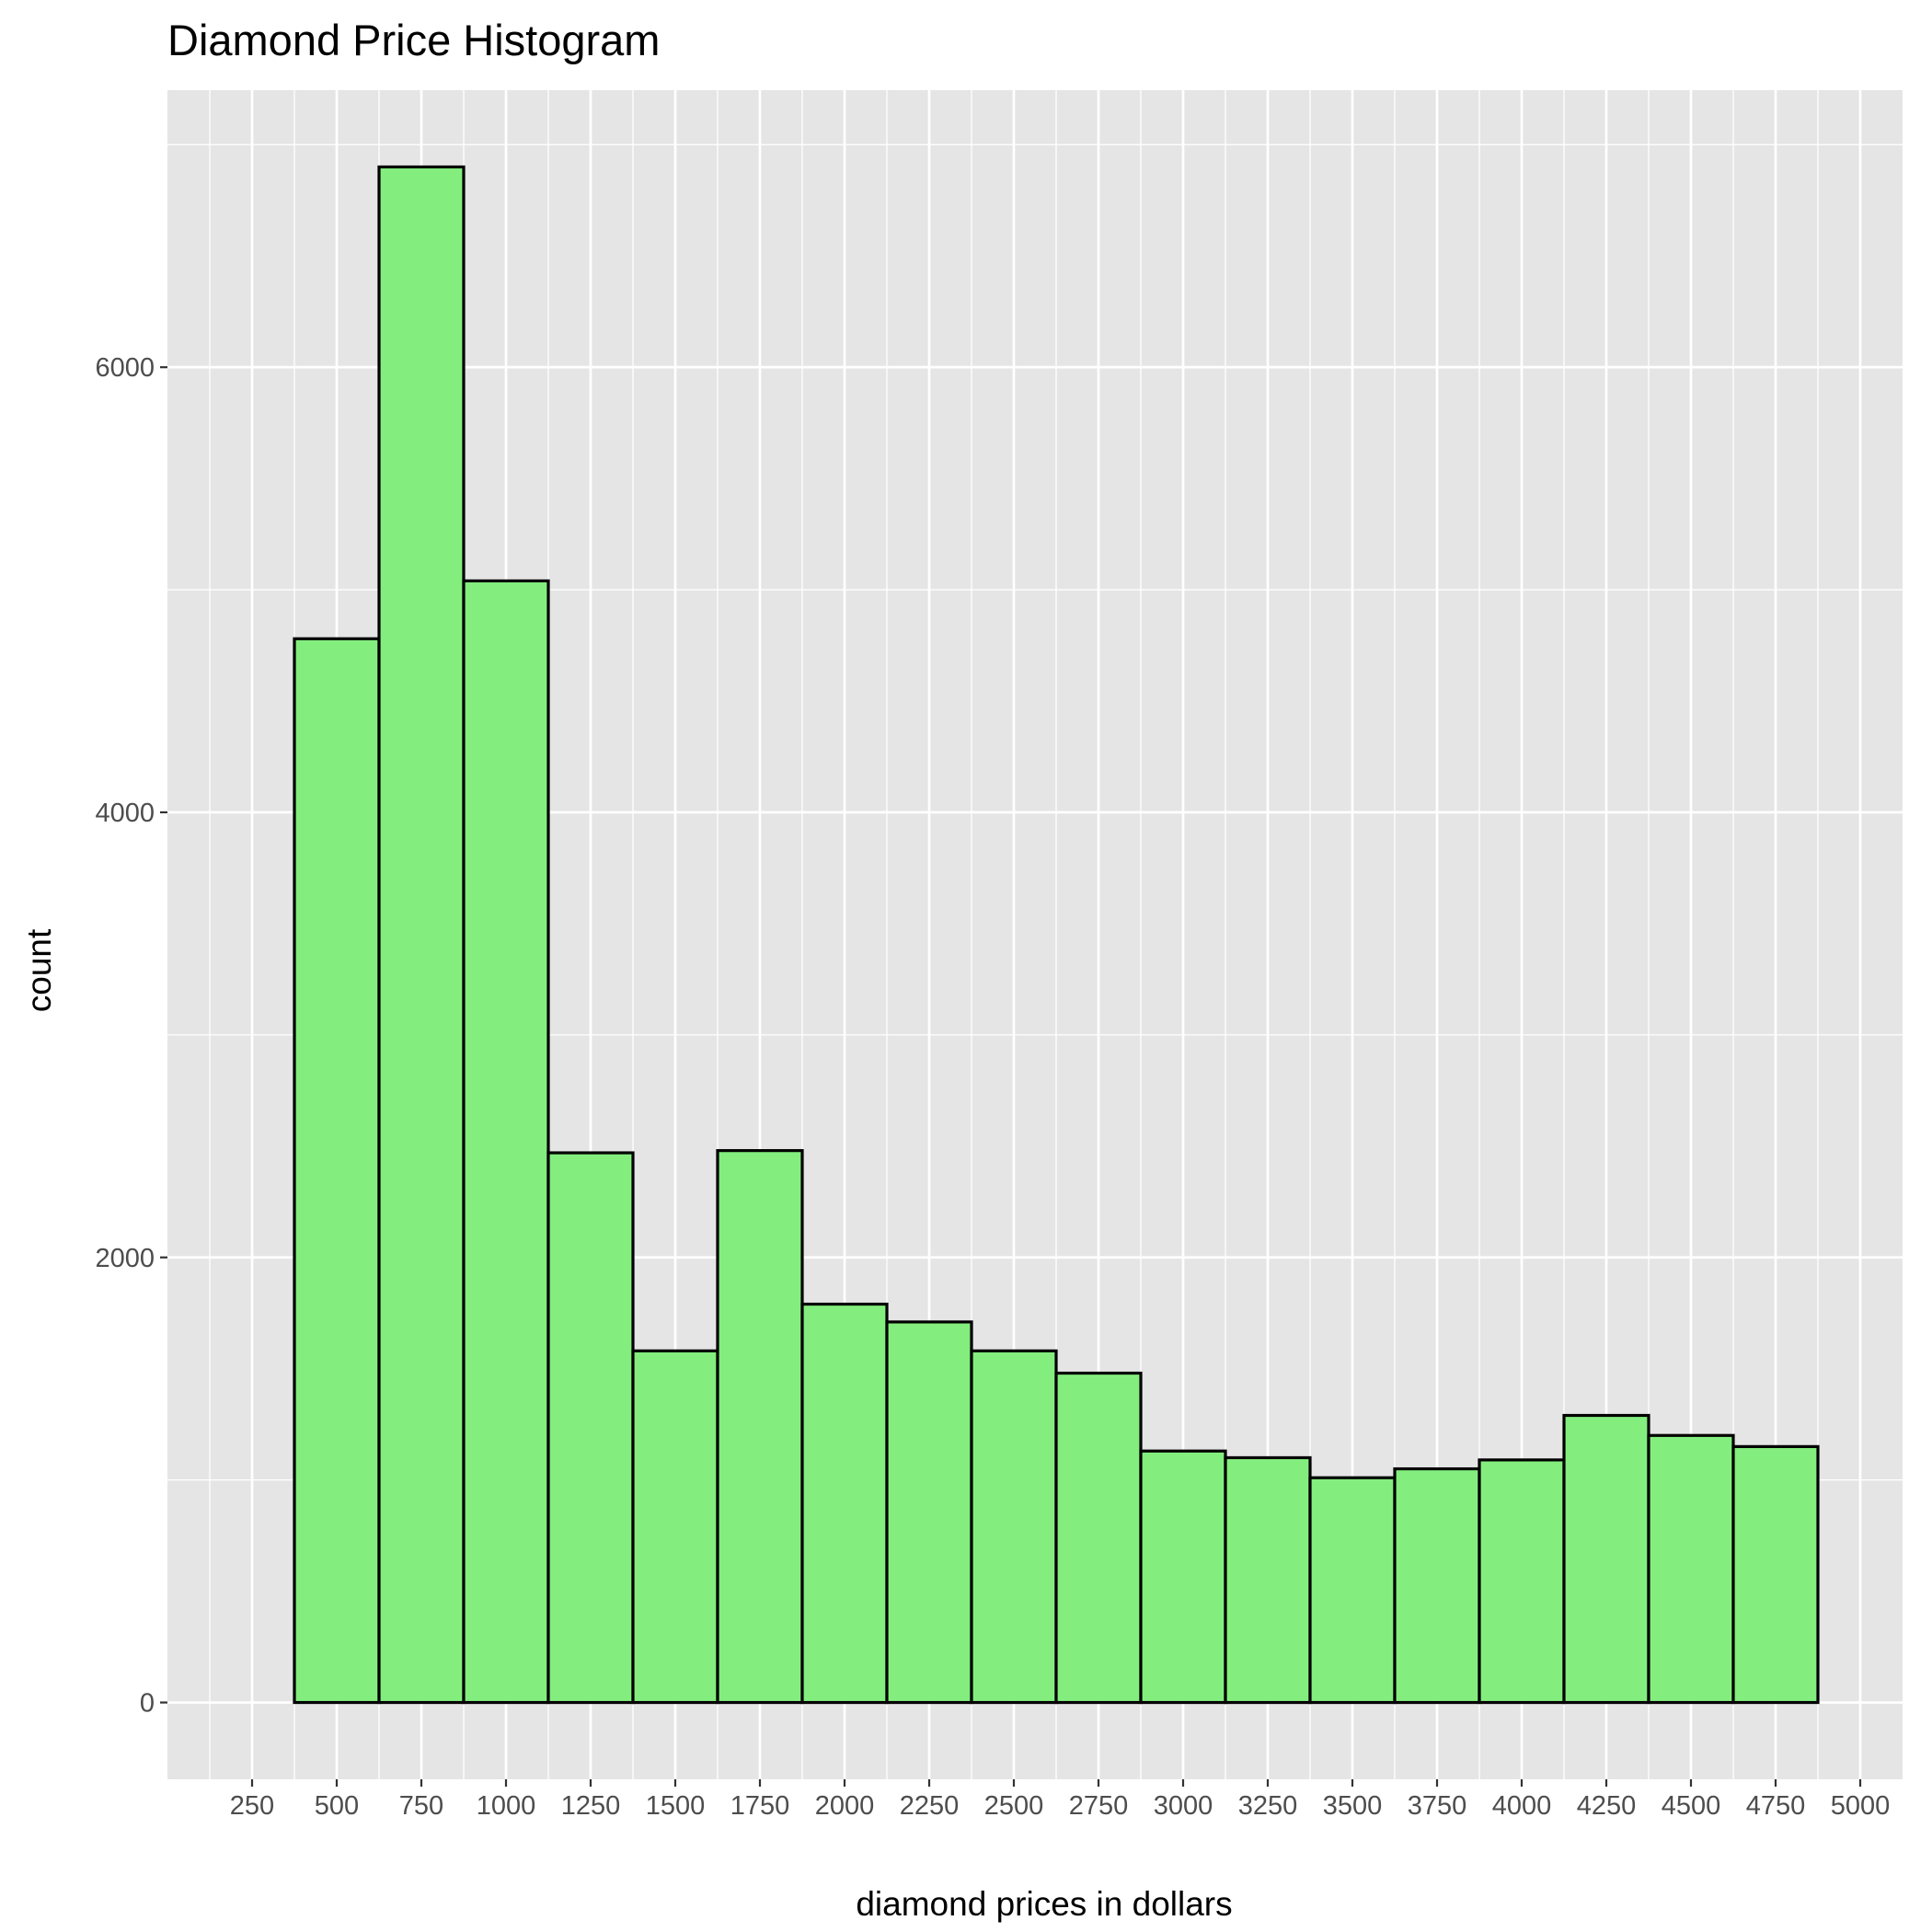 Image resolution: width=1932 pixels, height=1932 pixels. What do you see at coordinates (1861, 1806) in the screenshot?
I see `x-tick-label: 5000` at bounding box center [1861, 1806].